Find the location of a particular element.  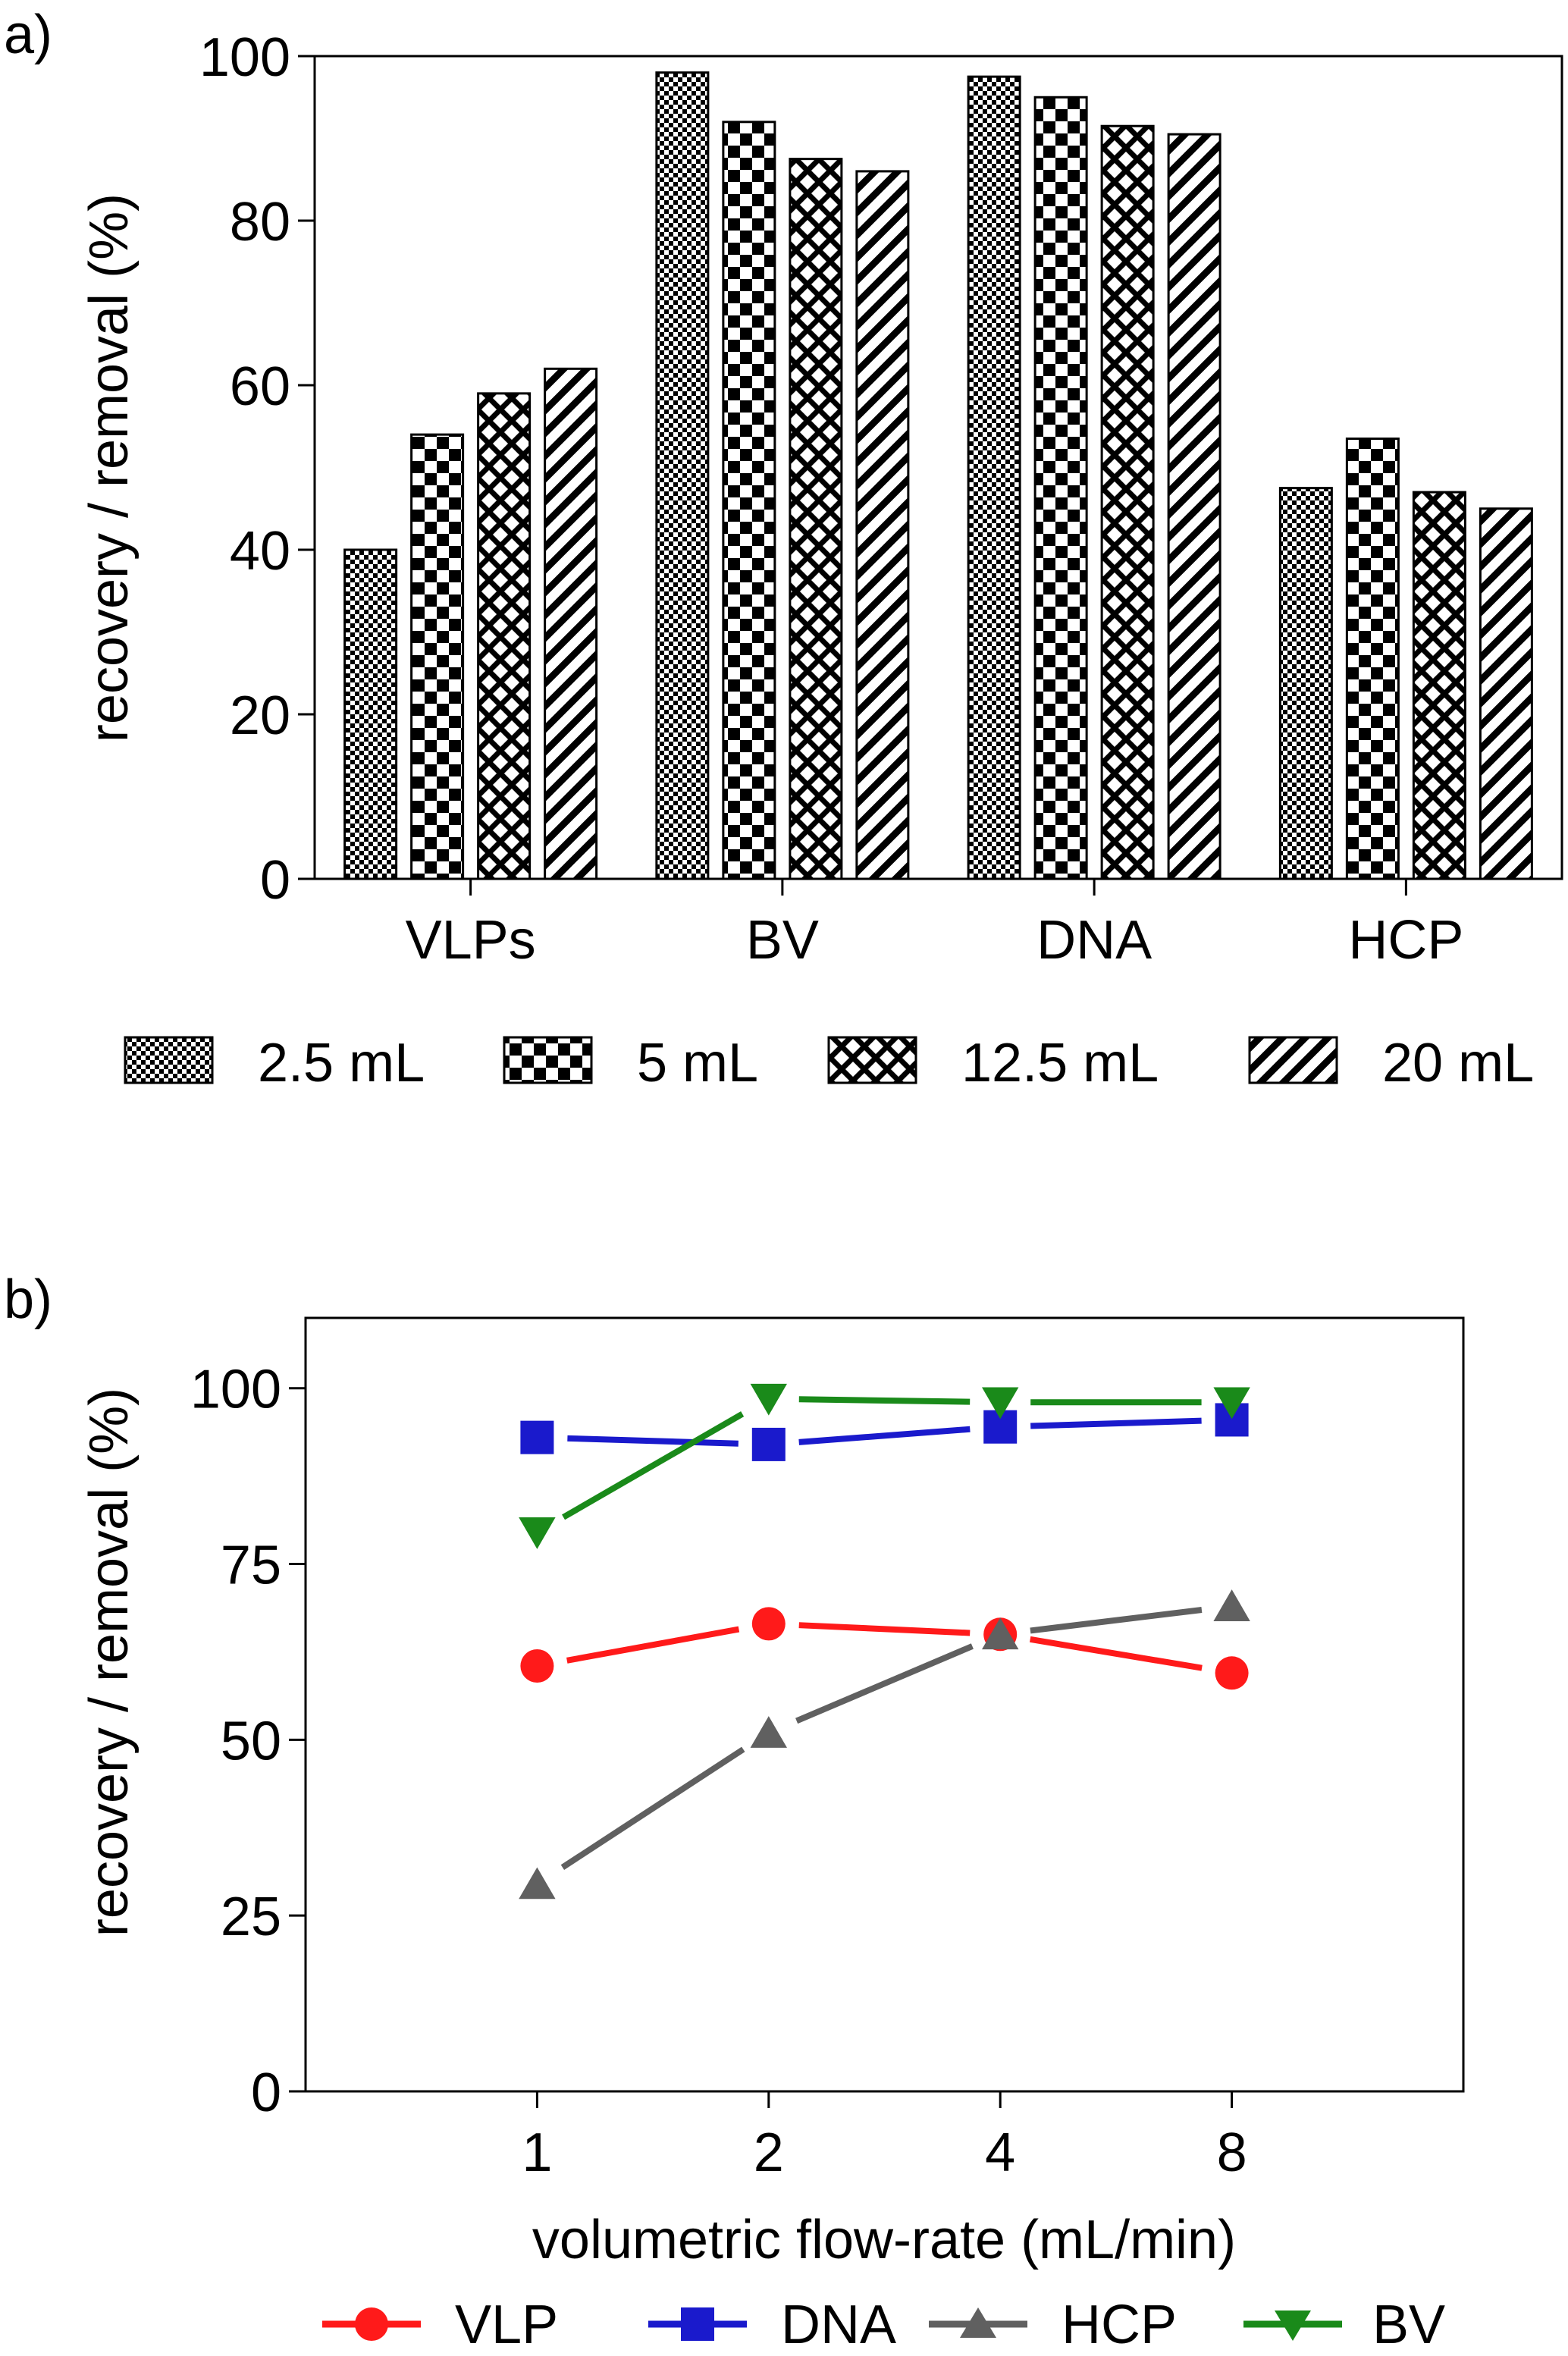

legend-item-hcp: HCP is located at coordinates (1053, 2325).